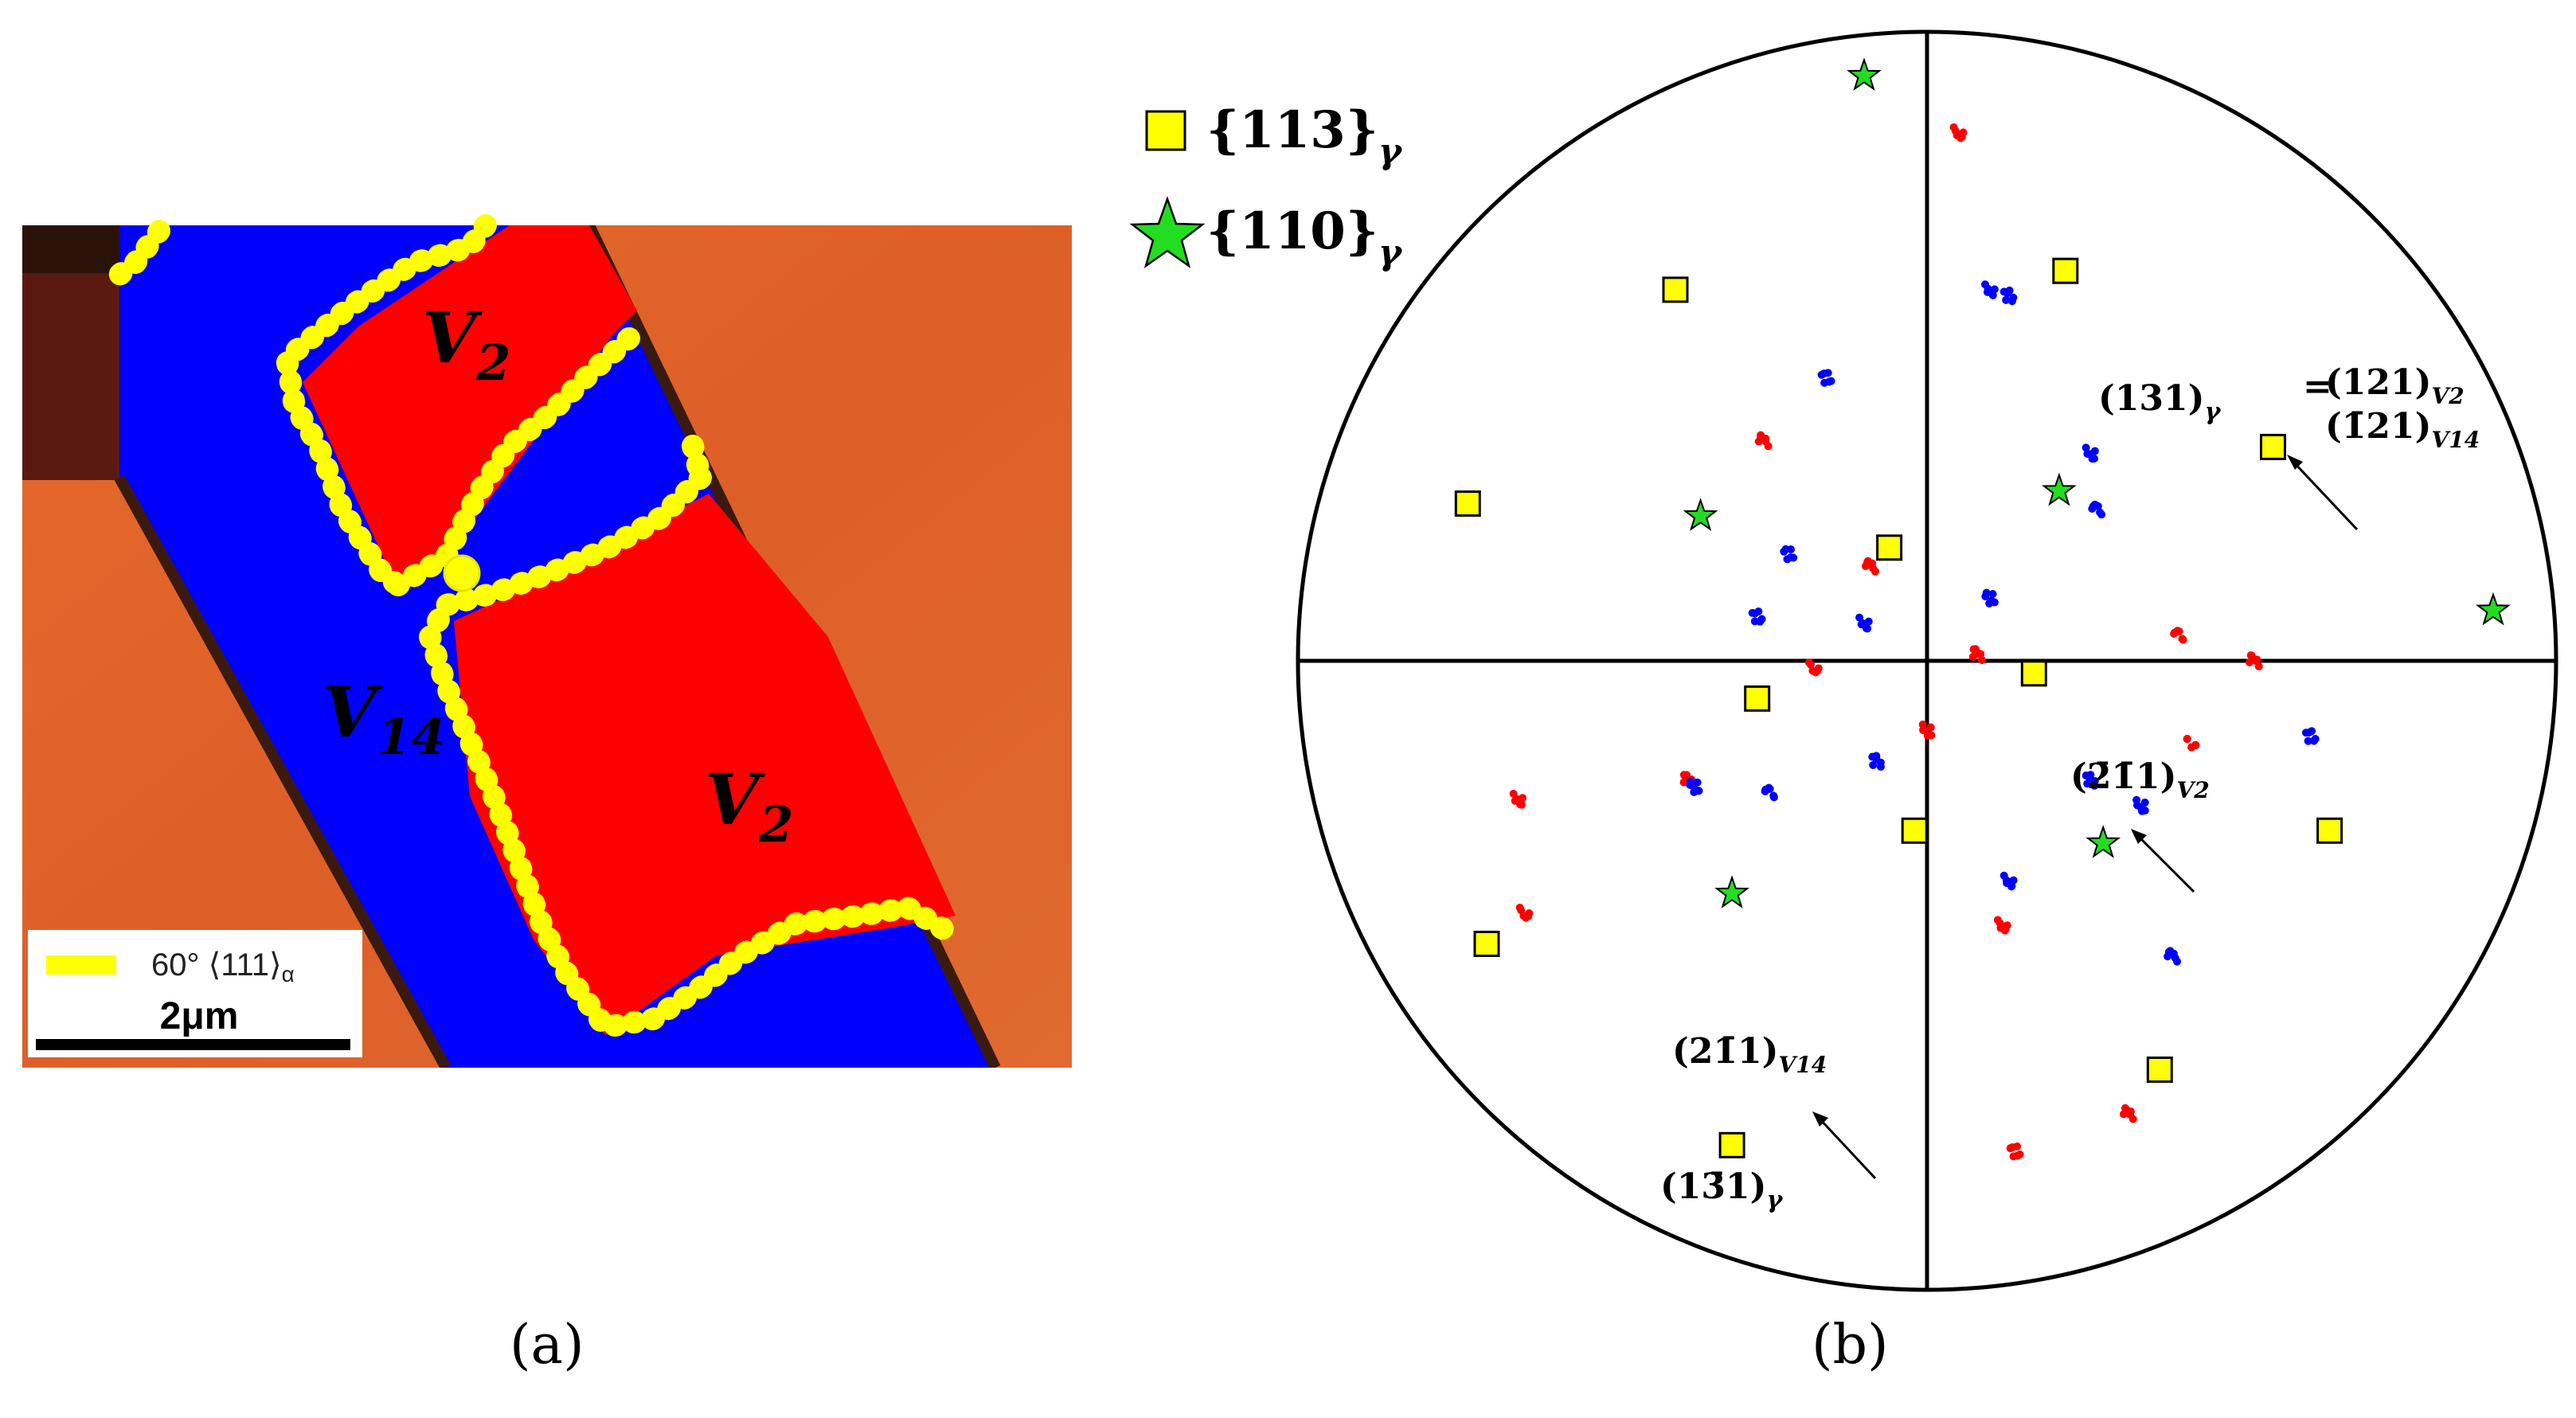 The height and width of the screenshot is (1418, 2576). I want to click on label-v2-lower: V2, so click(749, 806).